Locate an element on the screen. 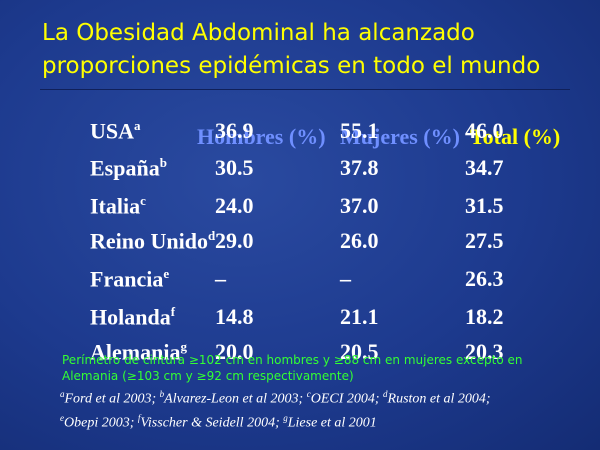 This screenshot has width=600, height=450. footnote-mark: a is located at coordinates (137, 125).